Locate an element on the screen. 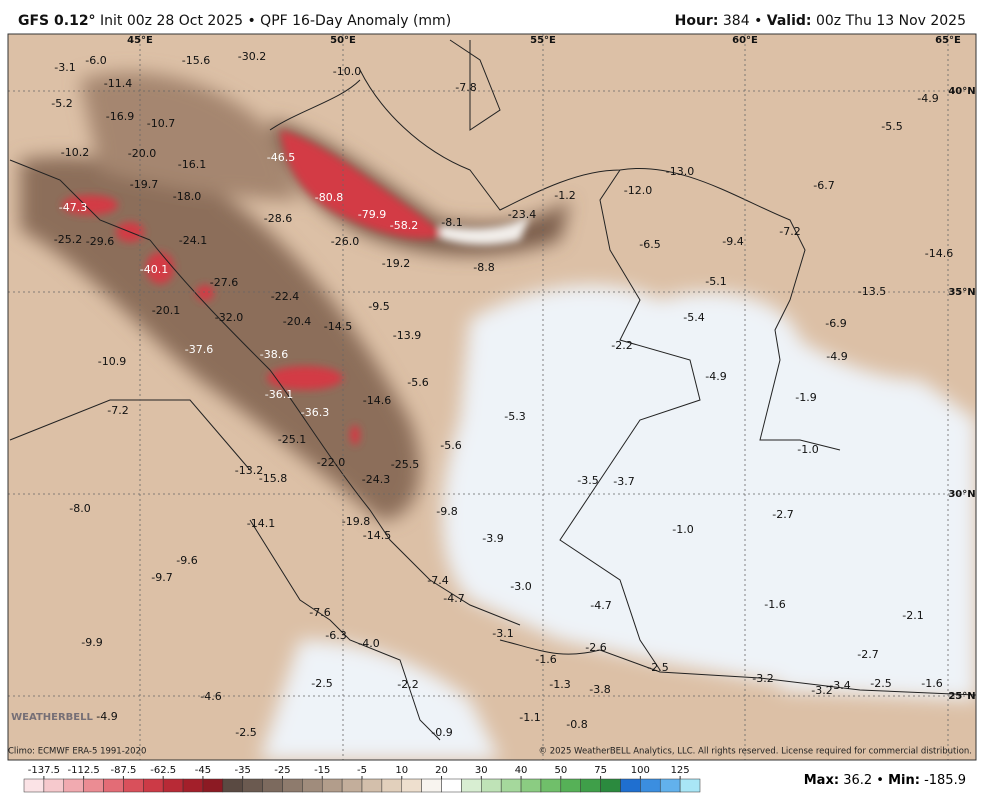 This screenshot has height=808, width=984. valid-value: 00z Thu 13 Nov 2025 is located at coordinates (891, 21).